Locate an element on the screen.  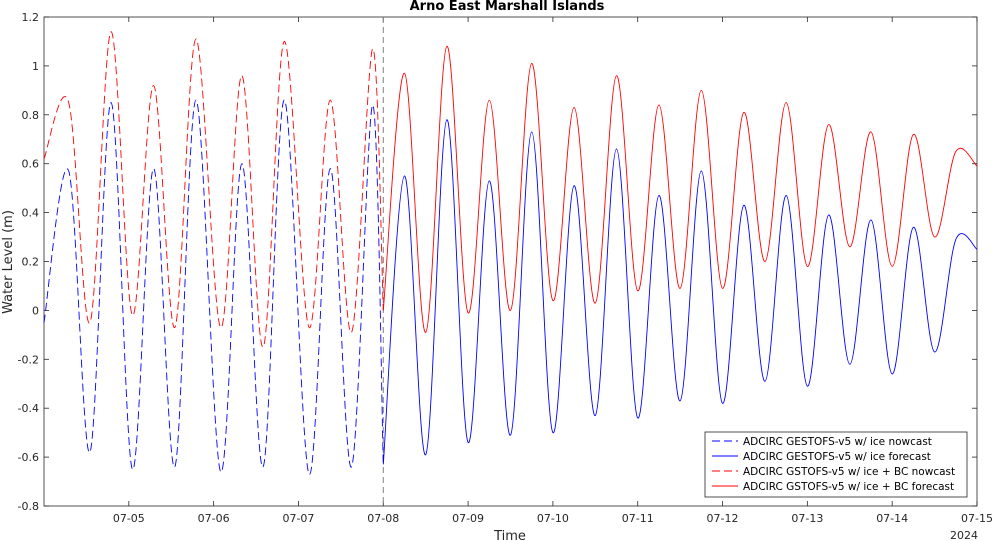
legend-label: ADCIRC GESTOFS-v5 w/ ice nowcast is located at coordinates (837, 442).